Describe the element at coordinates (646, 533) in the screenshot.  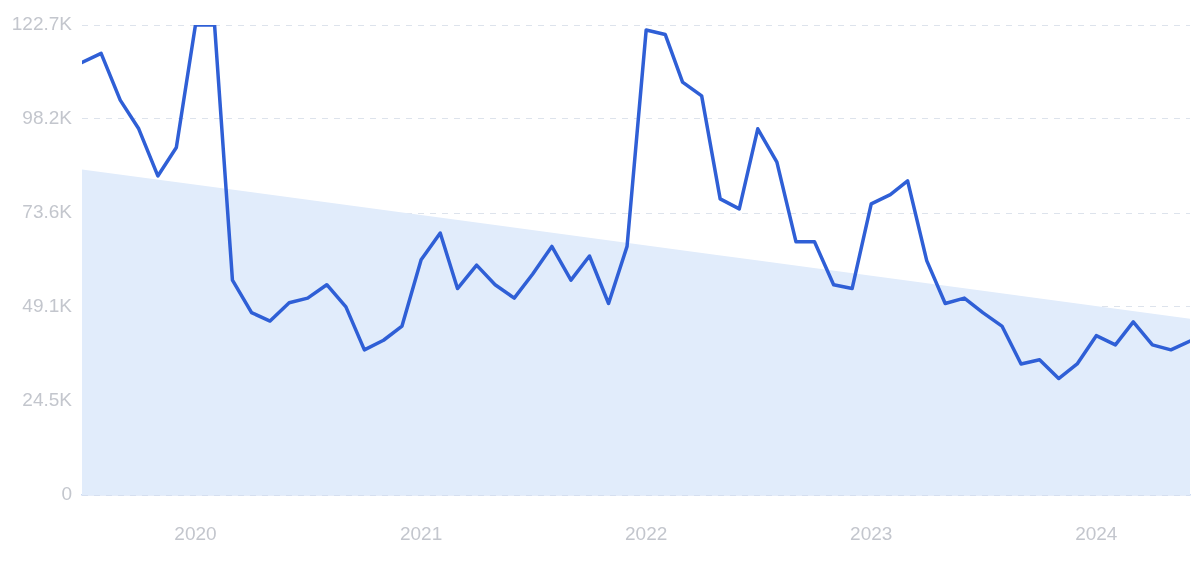
I see `x-tick-label: 2022` at that location.